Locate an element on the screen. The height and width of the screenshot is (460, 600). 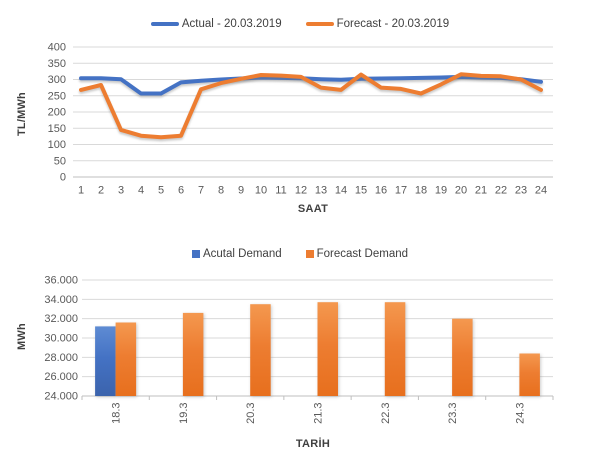
x-tick-label: 17 is located at coordinates (401, 191).